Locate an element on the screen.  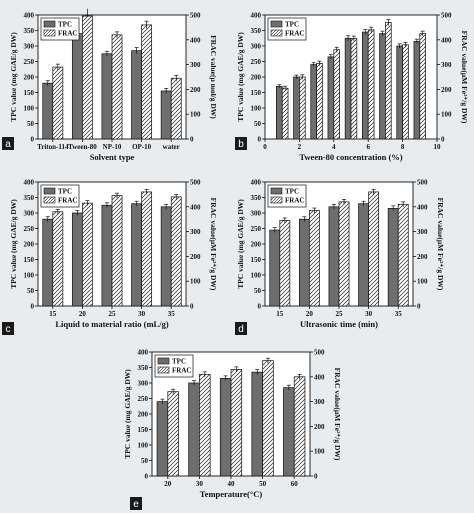
legend-label-tpc: TPC is located at coordinates (65, 25).